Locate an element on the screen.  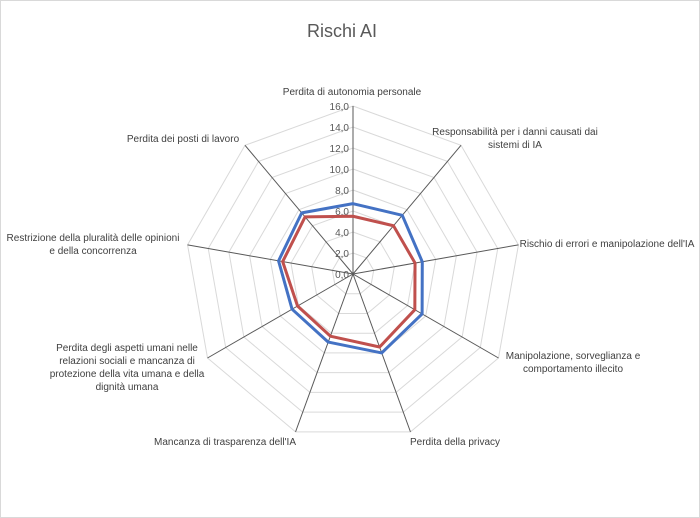
tick-label: 2,0 is located at coordinates (342, 254).